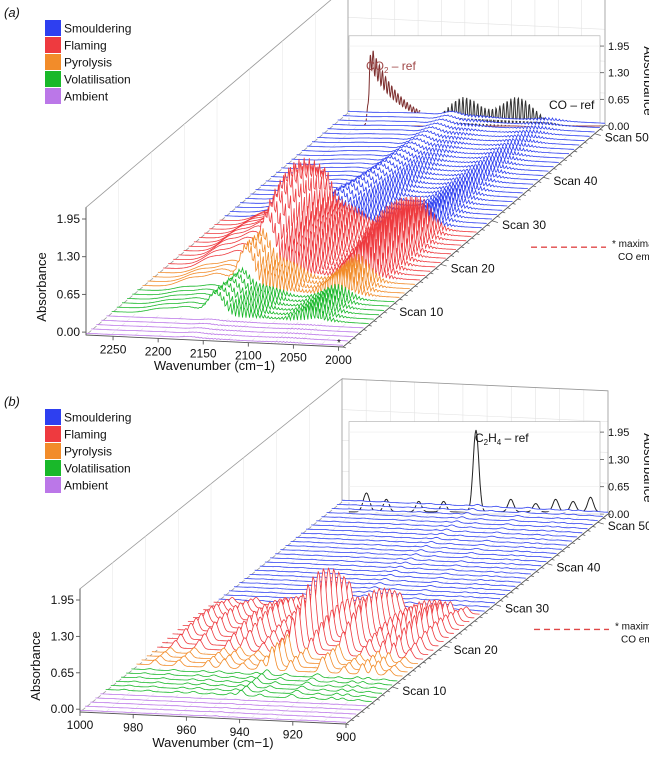 This screenshot has width=649, height=764. What do you see at coordinates (618, 47) in the screenshot?
I see `reference-tick-label: 1.95` at bounding box center [618, 47].